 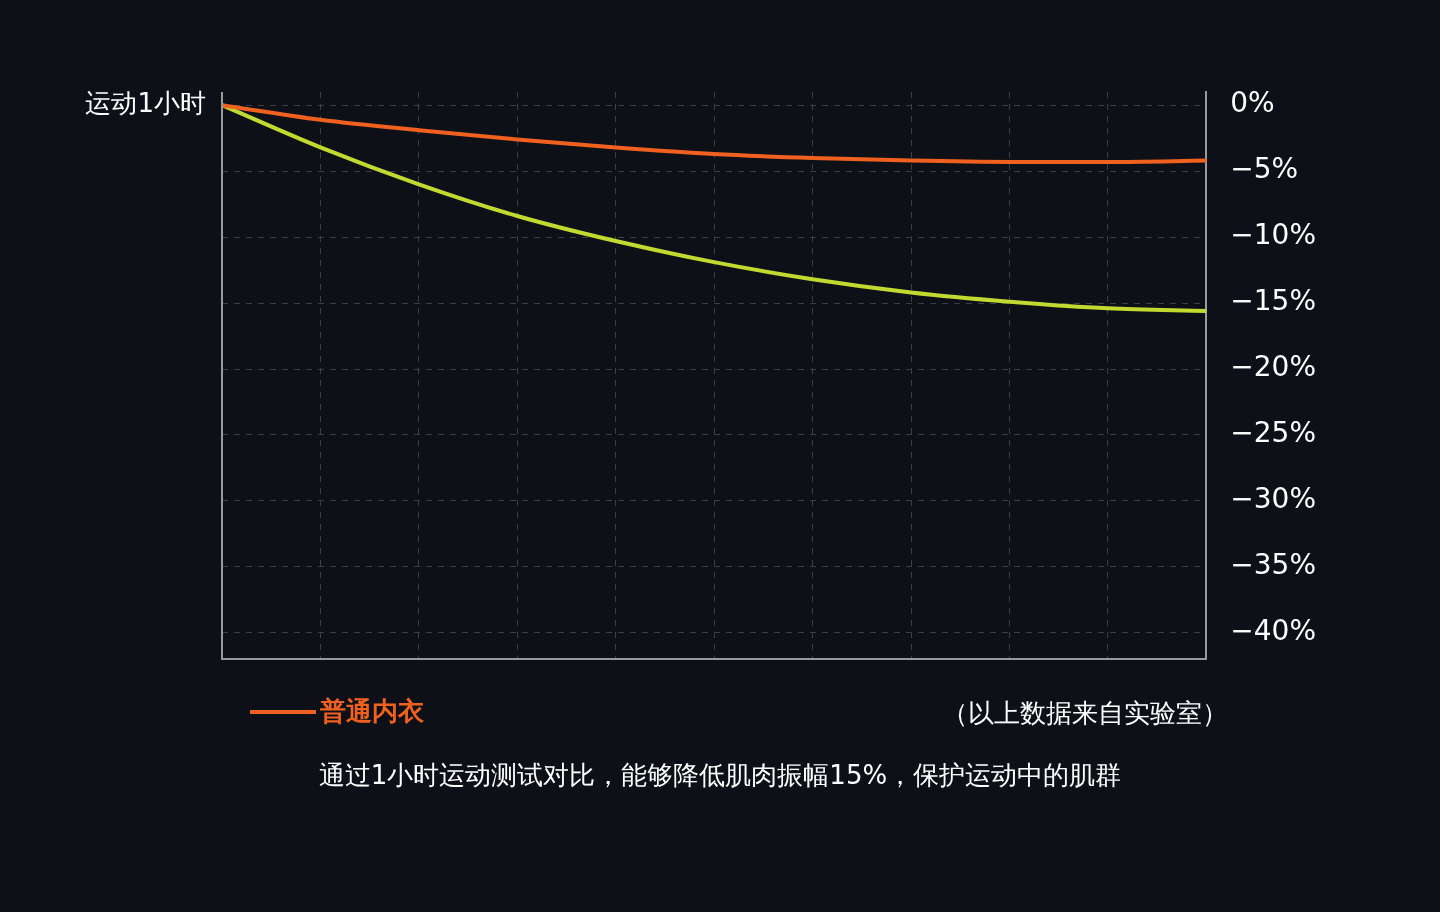 What do you see at coordinates (1252, 103) in the screenshot?
I see `y-tick-label: 0%` at bounding box center [1252, 103].